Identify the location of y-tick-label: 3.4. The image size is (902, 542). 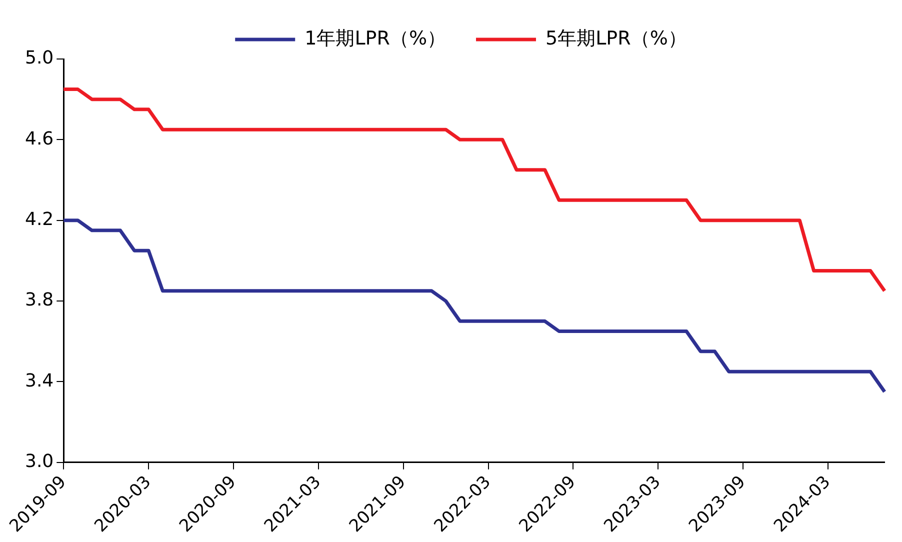
(39, 381).